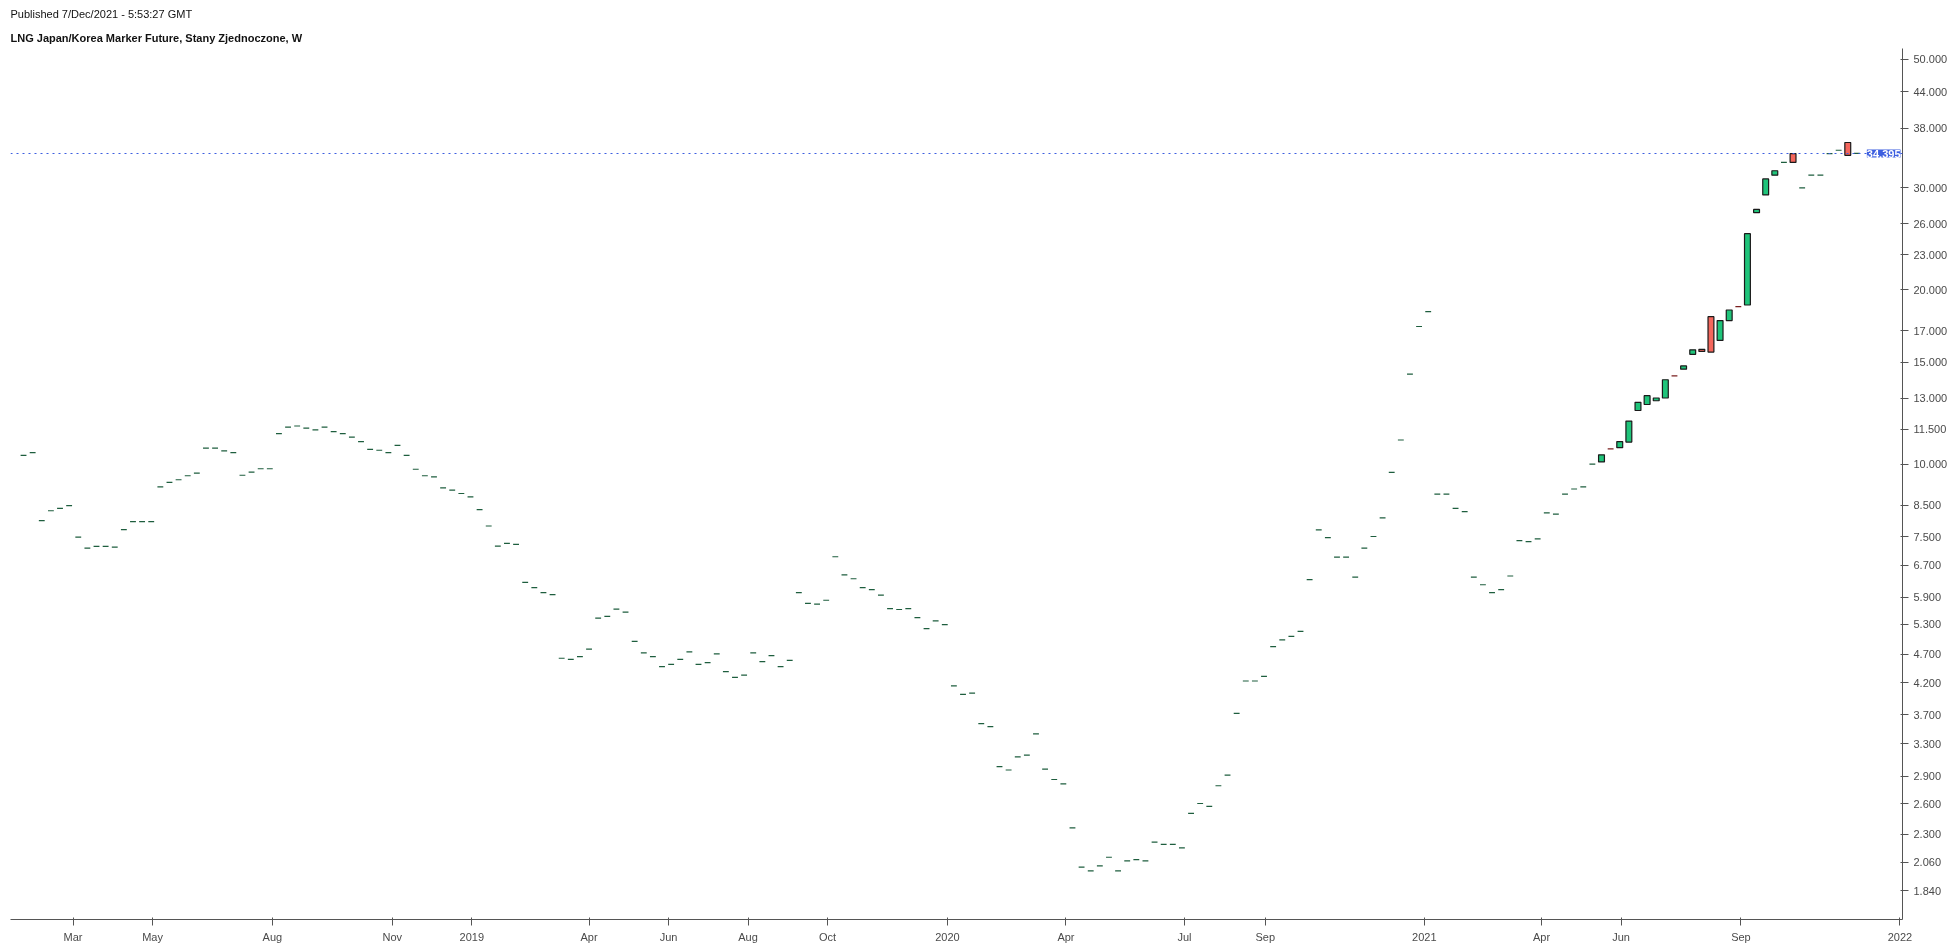 The width and height of the screenshot is (1953, 951). I want to click on y-tick-label: 26.000, so click(1930, 223).